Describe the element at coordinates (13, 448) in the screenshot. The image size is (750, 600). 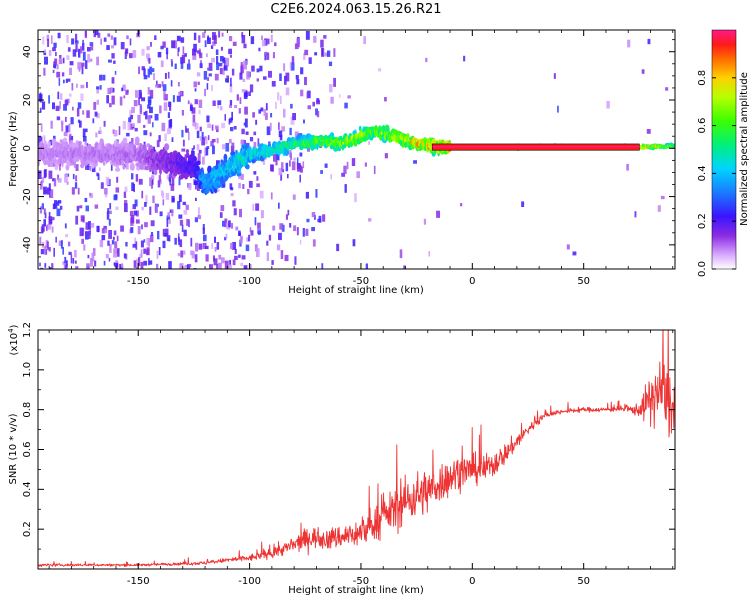
I see `snr-y-axis-label: SNR (10 * v/v)` at that location.